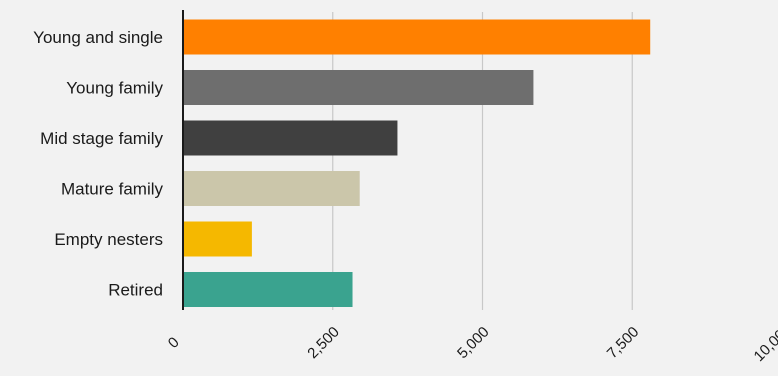 This screenshot has width=778, height=376. What do you see at coordinates (135, 290) in the screenshot?
I see `category-label: Retired` at bounding box center [135, 290].